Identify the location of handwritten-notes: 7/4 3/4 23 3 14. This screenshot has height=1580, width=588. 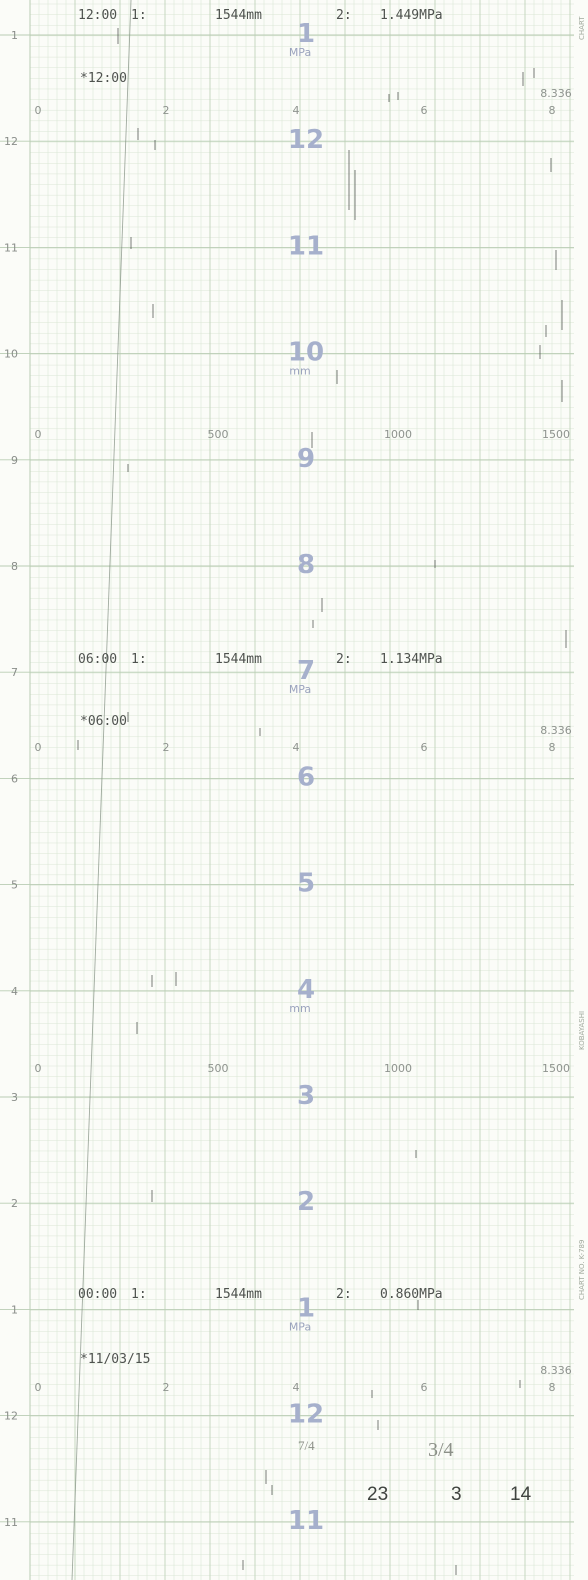
(415, 1471).